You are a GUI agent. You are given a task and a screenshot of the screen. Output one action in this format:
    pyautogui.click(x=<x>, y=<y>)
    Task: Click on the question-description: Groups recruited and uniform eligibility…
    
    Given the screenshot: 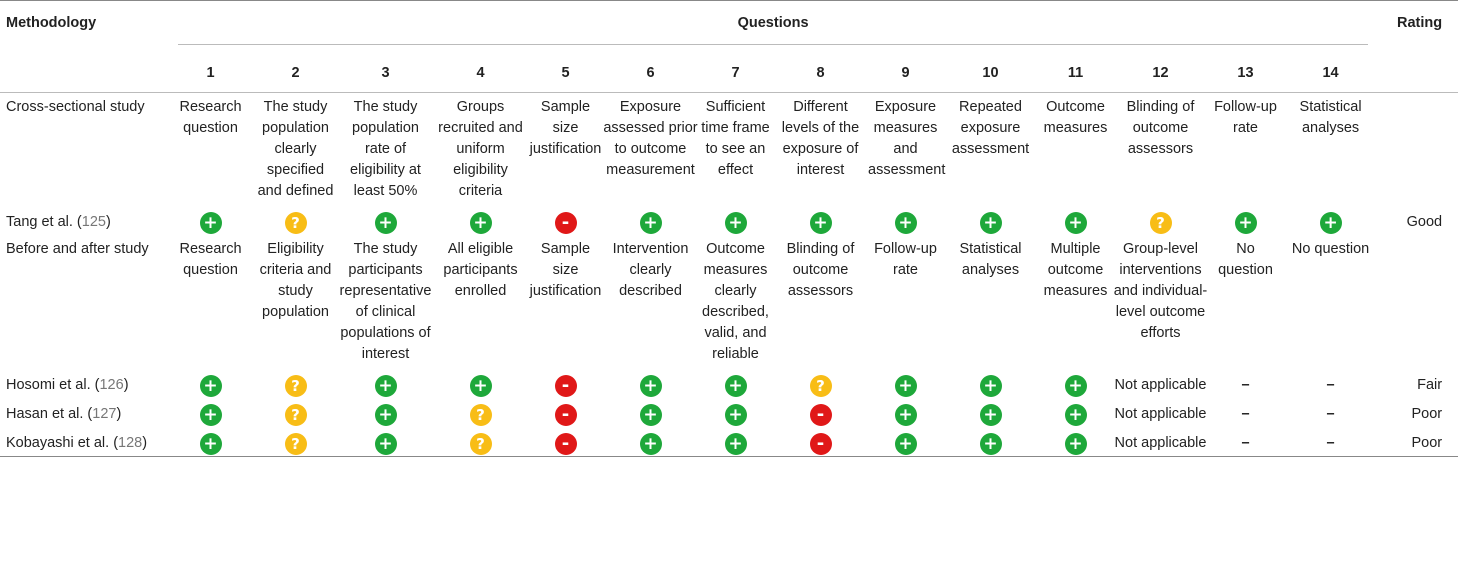 What is the action you would take?
    pyautogui.click(x=480, y=149)
    